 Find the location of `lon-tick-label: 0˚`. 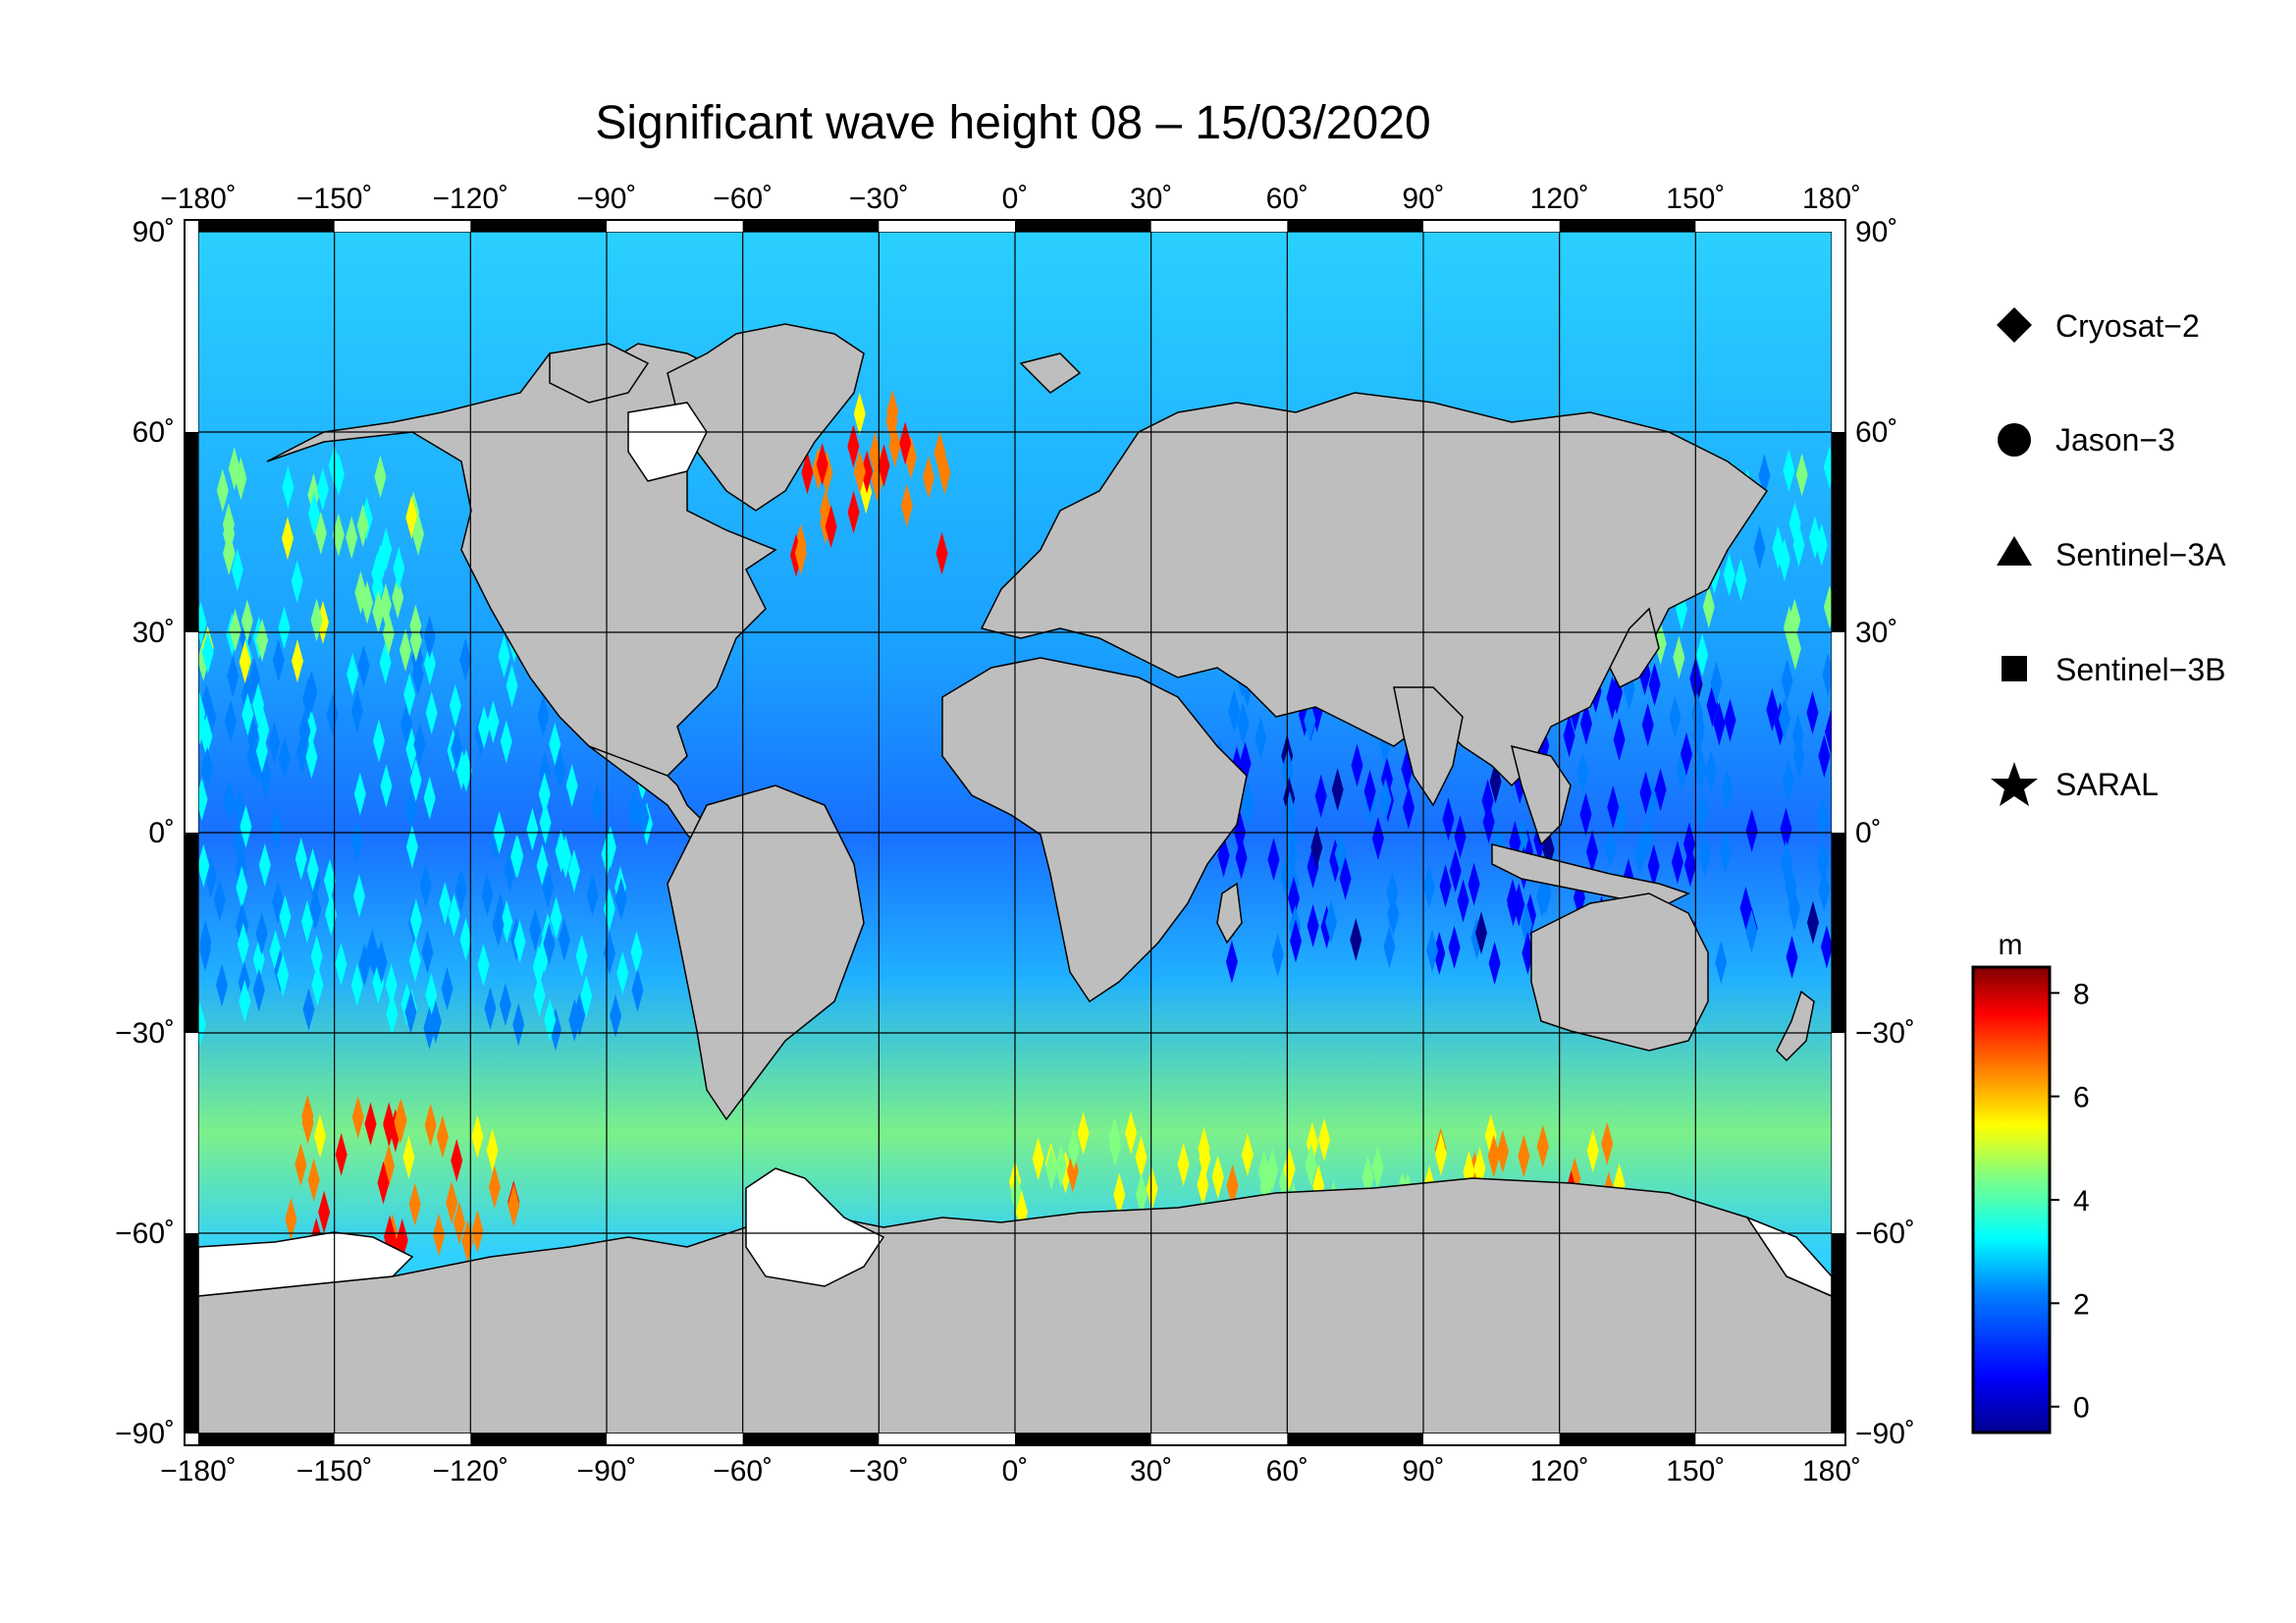

lon-tick-label: 0˚ is located at coordinates (1015, 1471).